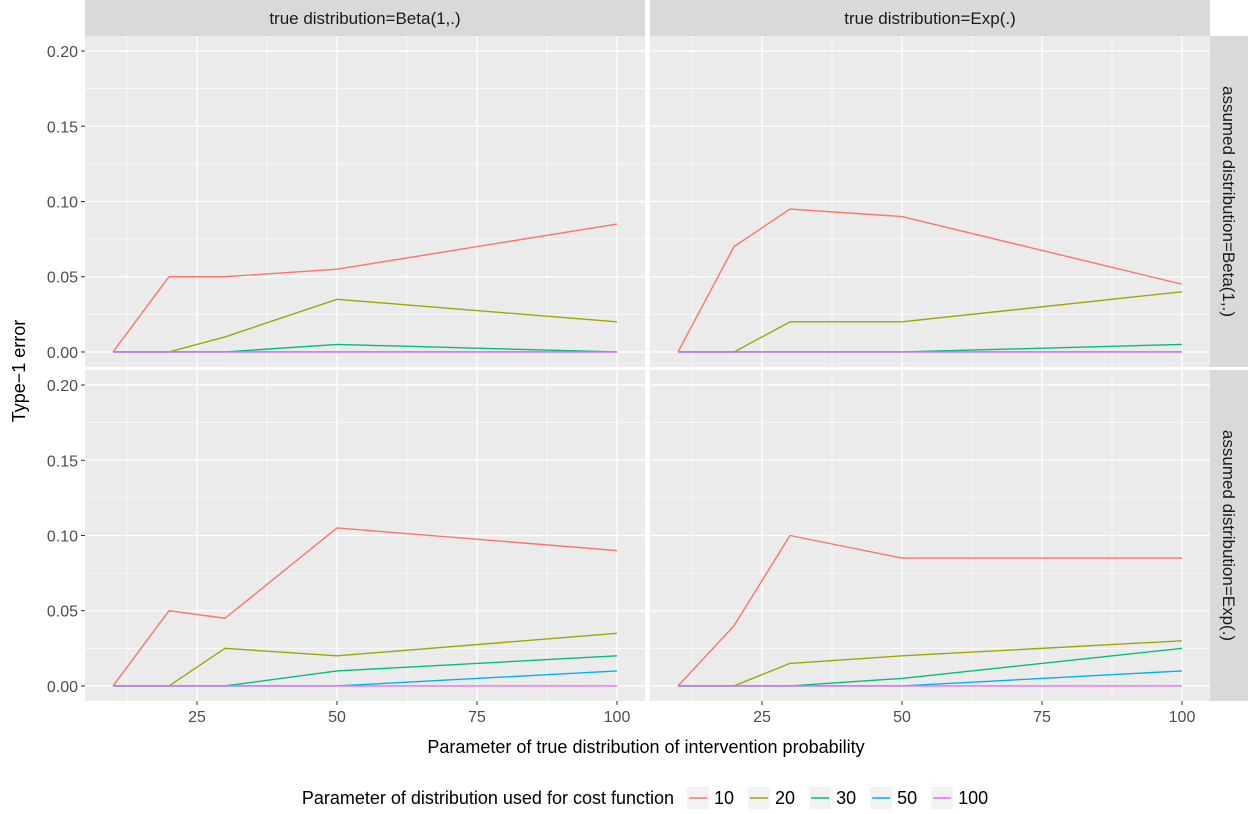  What do you see at coordinates (907, 798) in the screenshot?
I see `legend-label: 50` at bounding box center [907, 798].